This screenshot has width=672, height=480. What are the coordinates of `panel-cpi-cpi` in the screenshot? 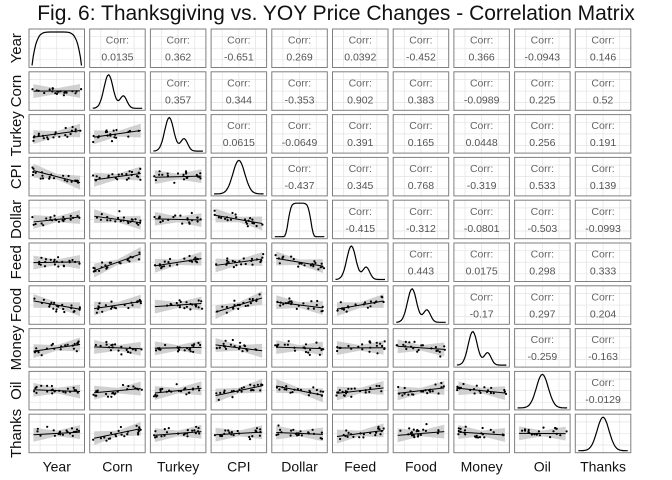 It's located at (239, 176).